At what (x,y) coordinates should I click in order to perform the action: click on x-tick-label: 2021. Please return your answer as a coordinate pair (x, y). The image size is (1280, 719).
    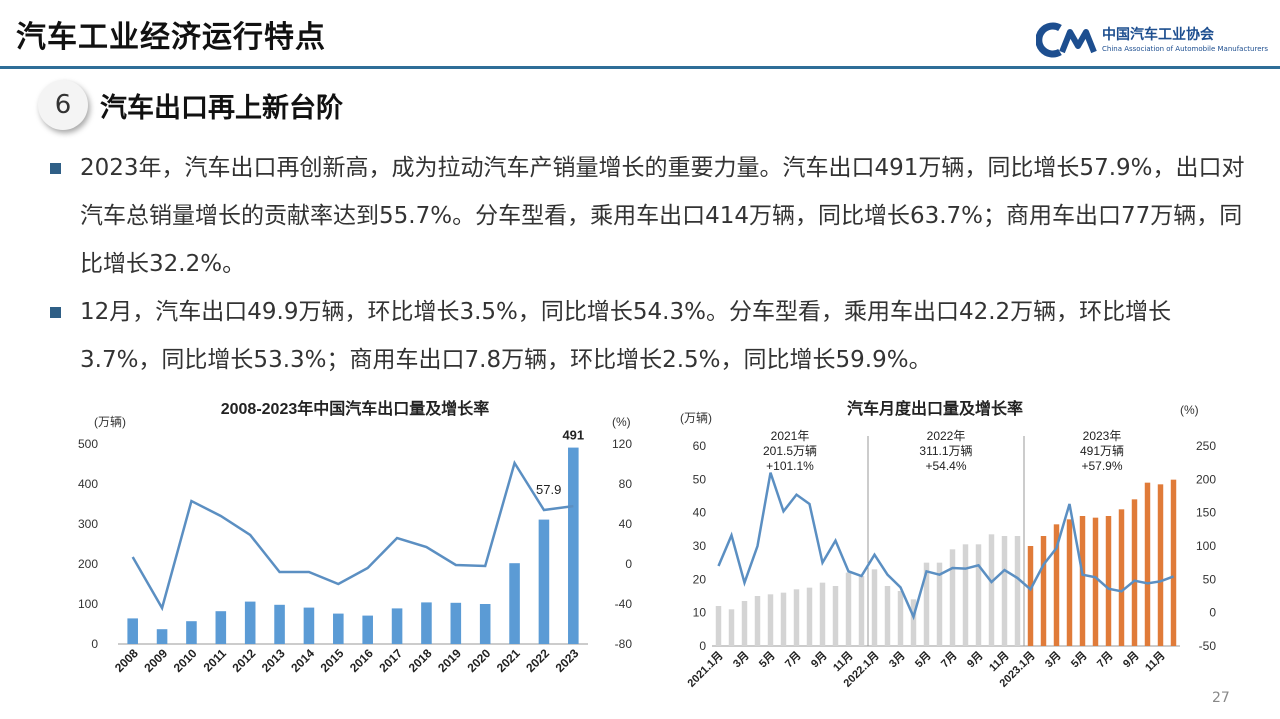
    Looking at the image, I should click on (508, 660).